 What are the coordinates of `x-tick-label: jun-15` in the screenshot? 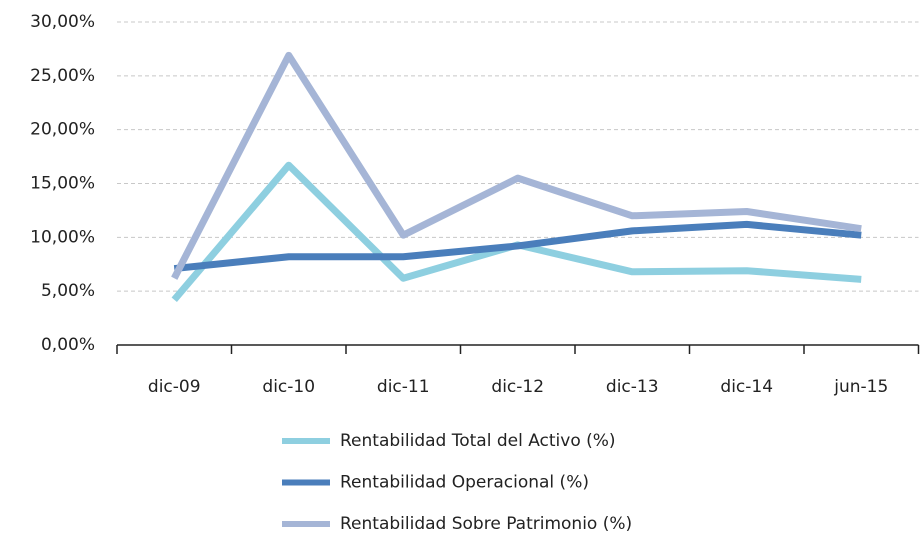 It's located at (860, 387).